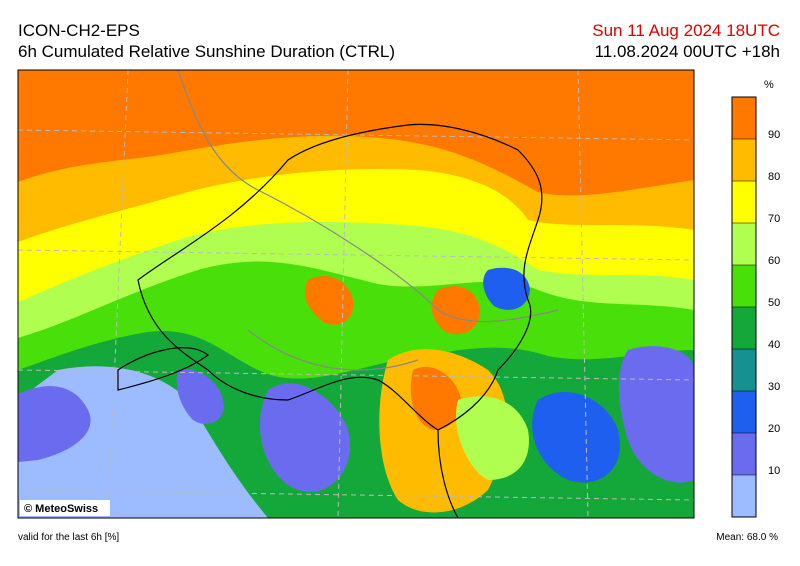  I want to click on colorbar-unit: %, so click(769, 85).